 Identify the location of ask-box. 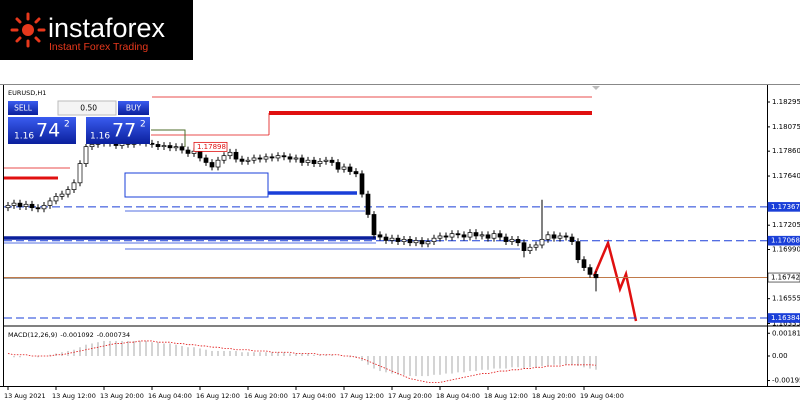
(118, 130).